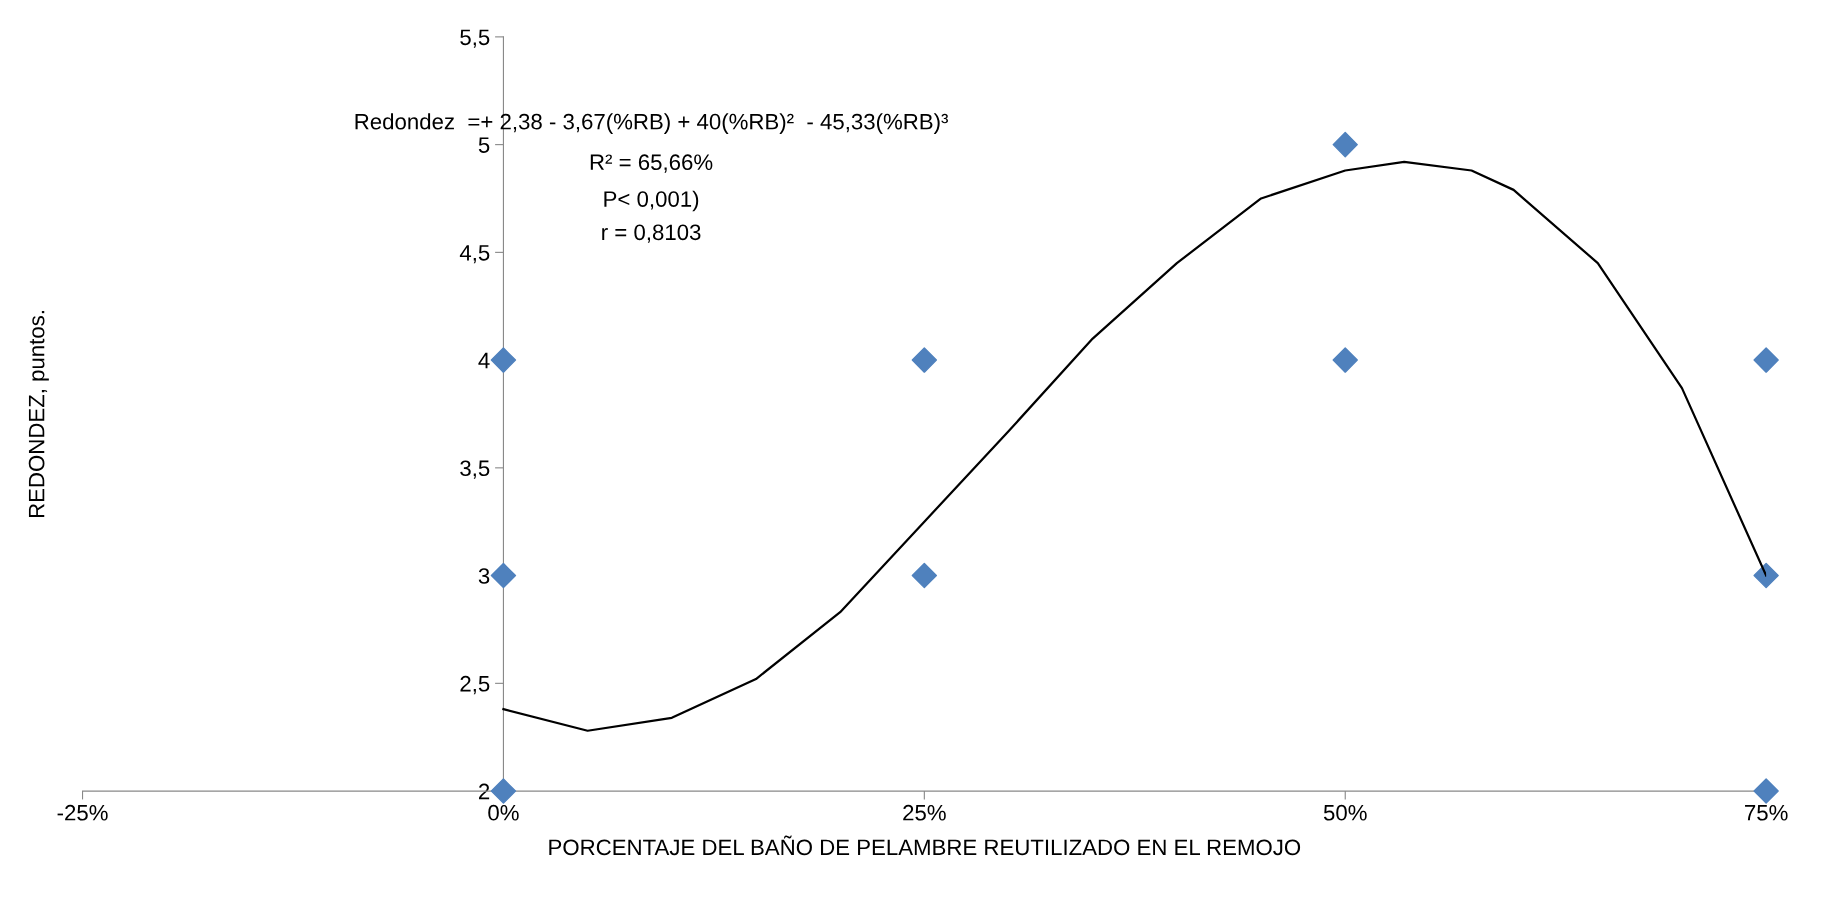 The image size is (1834, 922). I want to click on annotation: R² = 65,66%, so click(651, 163).